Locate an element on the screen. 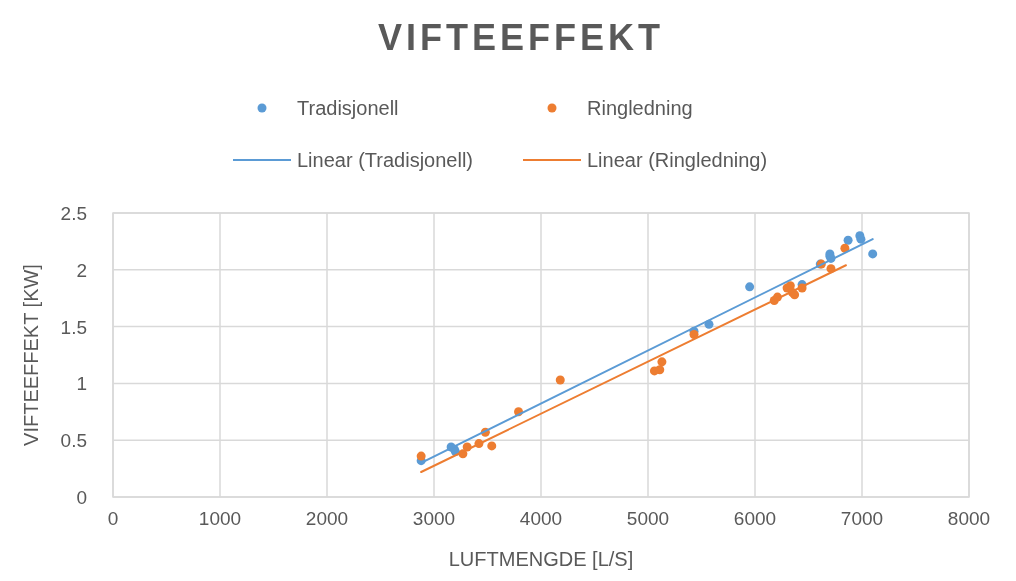 This screenshot has width=1016, height=581. legend-label: Linear (Ringledning) is located at coordinates (677, 160).